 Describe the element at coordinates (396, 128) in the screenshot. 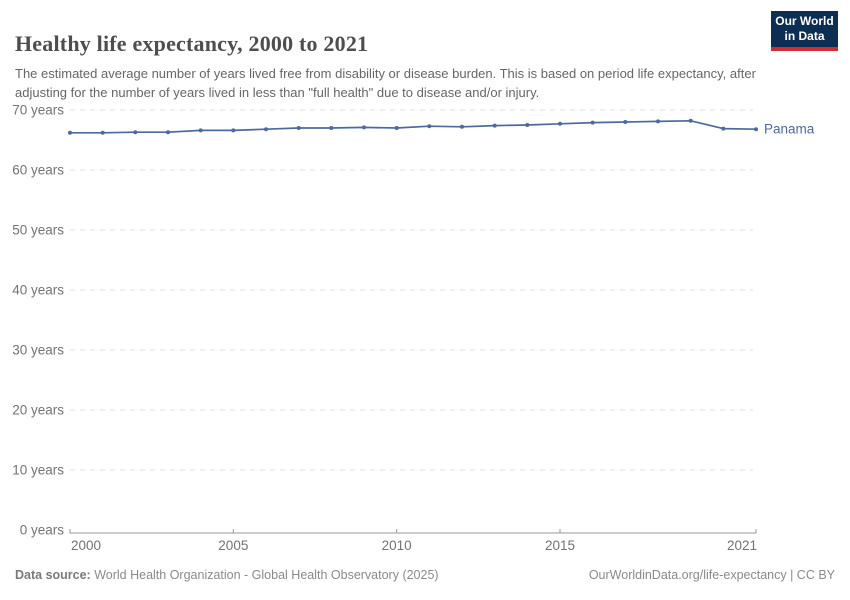

I see `data-point-panama-2010` at that location.